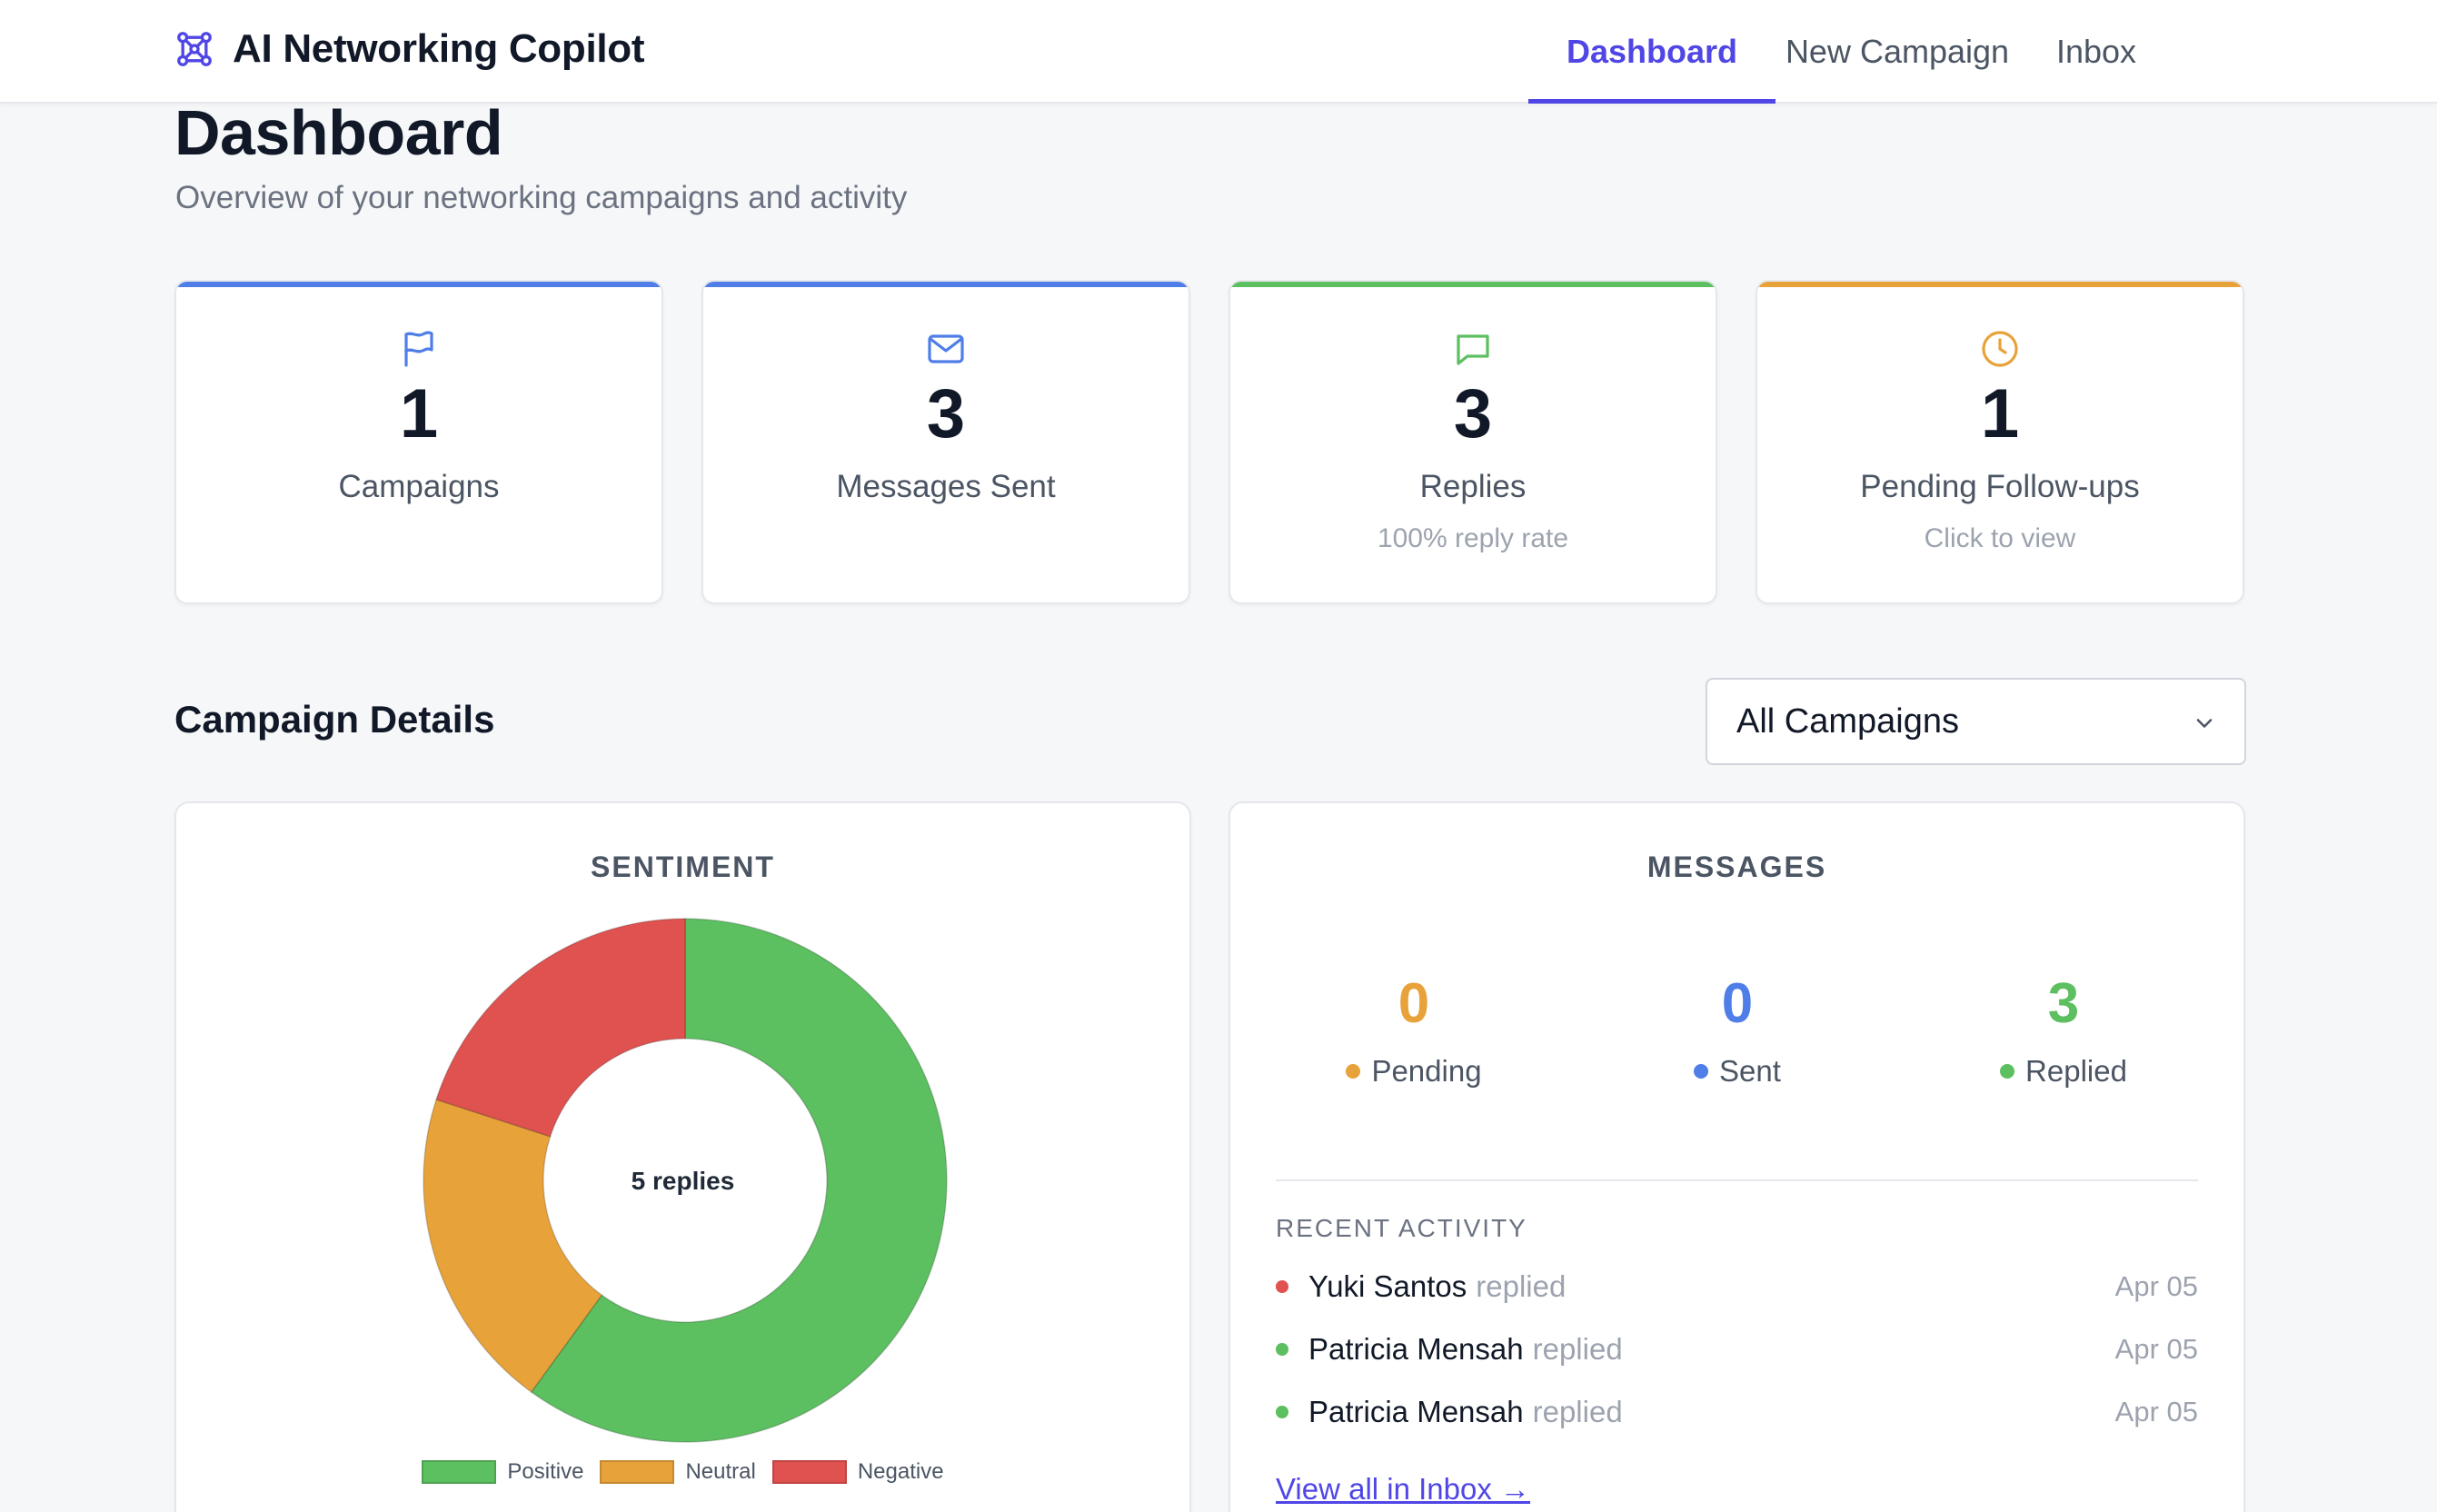 The image size is (2437, 1512). What do you see at coordinates (338, 132) in the screenshot?
I see `page-title: Dashboard` at bounding box center [338, 132].